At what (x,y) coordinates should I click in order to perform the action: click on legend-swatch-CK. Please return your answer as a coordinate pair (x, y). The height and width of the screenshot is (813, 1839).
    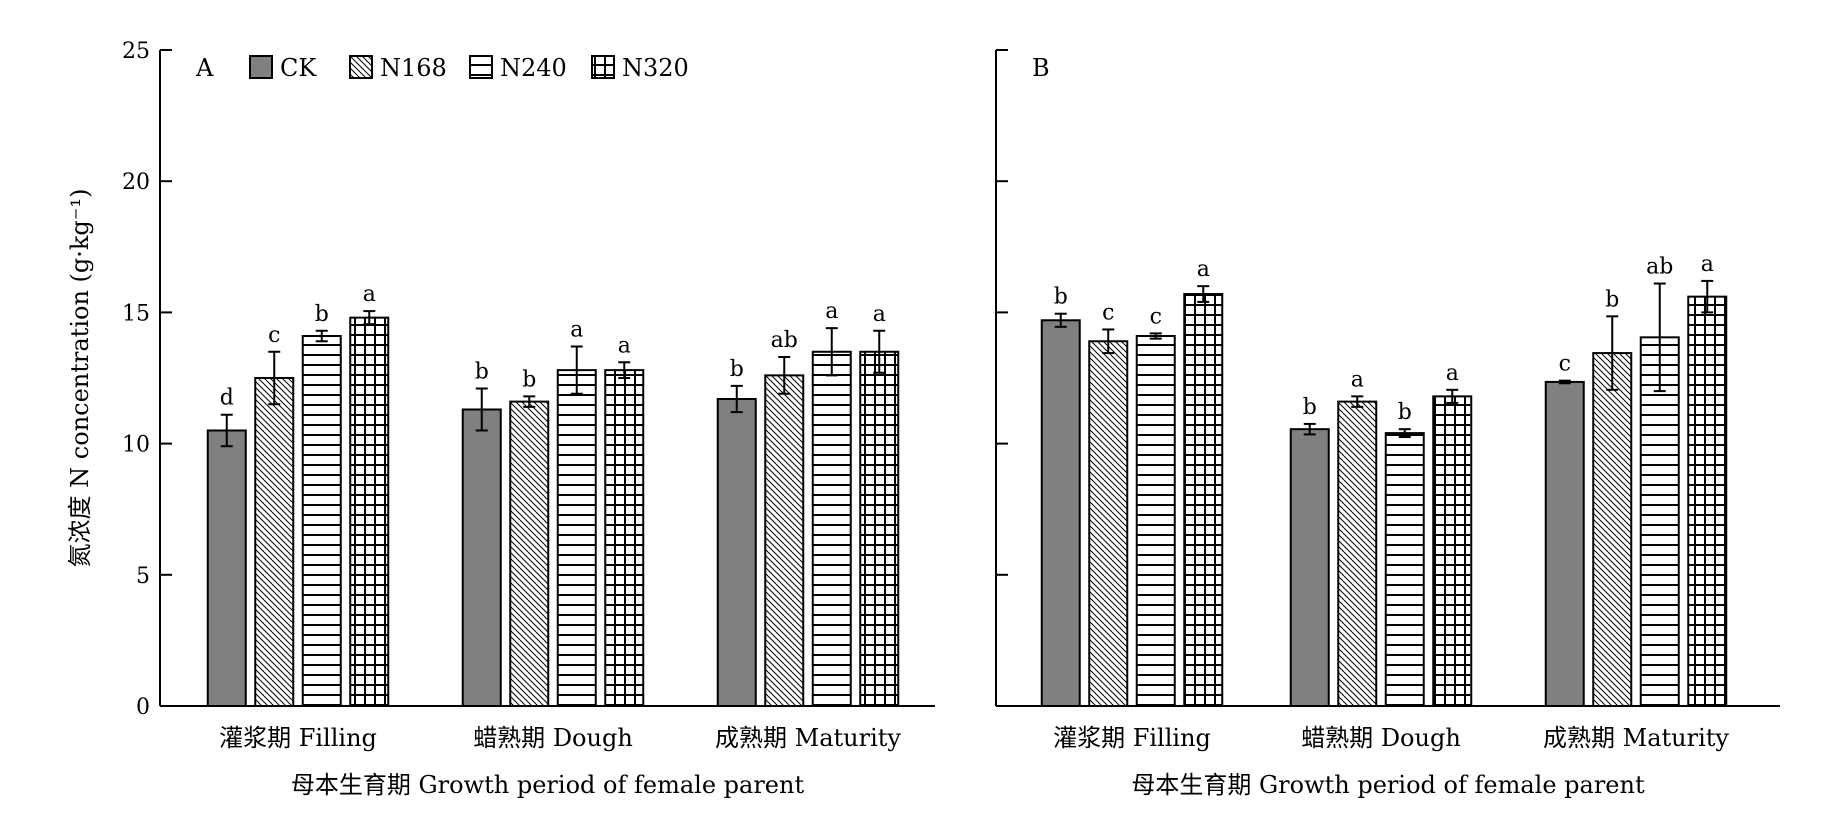
    Looking at the image, I should click on (261, 67).